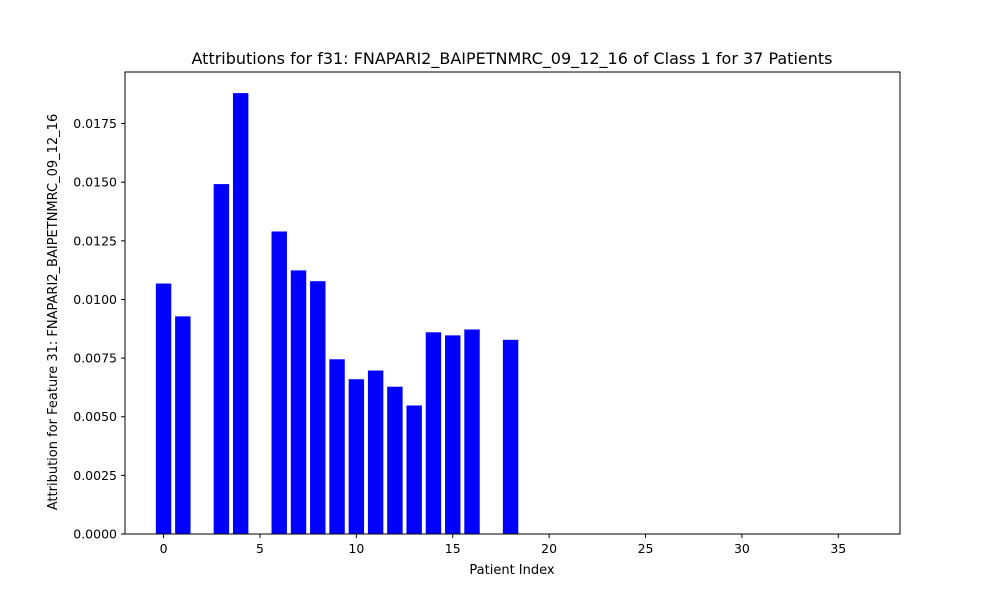  What do you see at coordinates (95, 416) in the screenshot?
I see `y-tick-label: 0.0050` at bounding box center [95, 416].